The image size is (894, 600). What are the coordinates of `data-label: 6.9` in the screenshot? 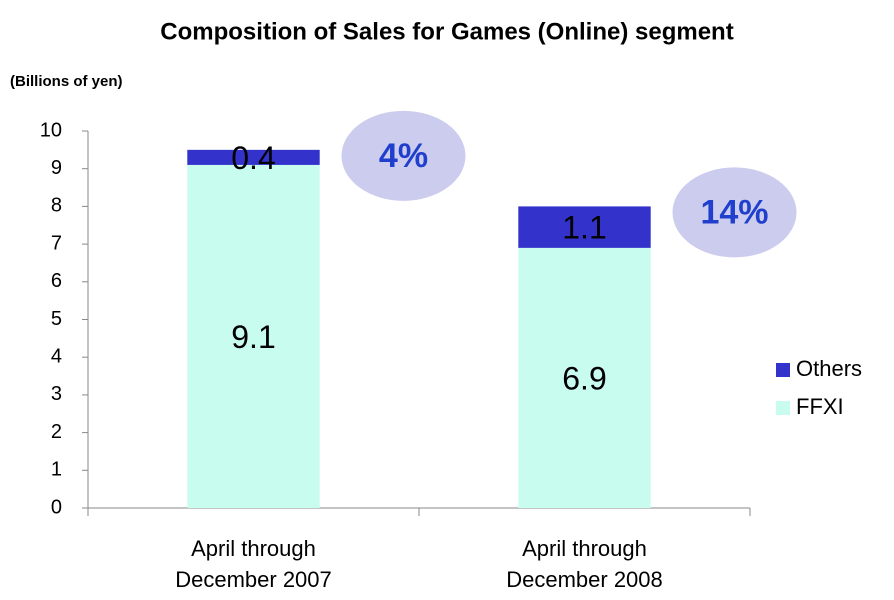 It's located at (584, 378).